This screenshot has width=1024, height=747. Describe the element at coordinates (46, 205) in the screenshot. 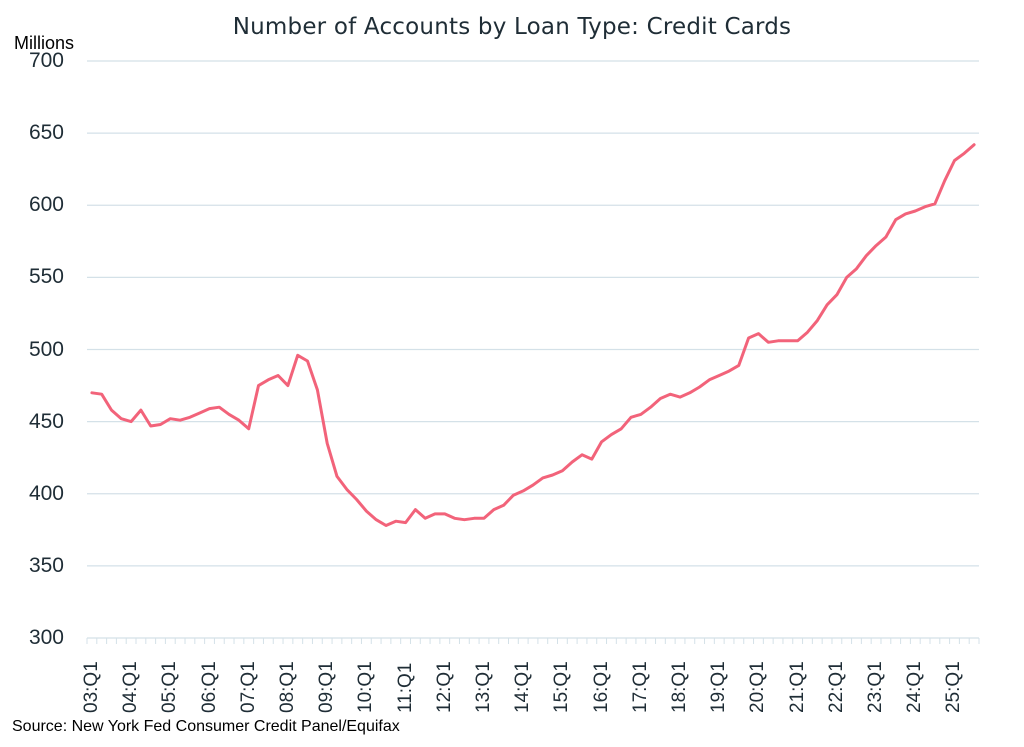

I see `y-tick-label: 600` at that location.